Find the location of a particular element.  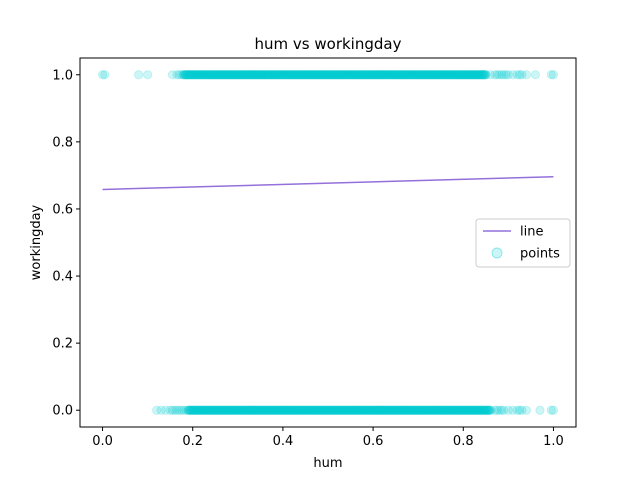

legend-label-line: line is located at coordinates (531, 232).